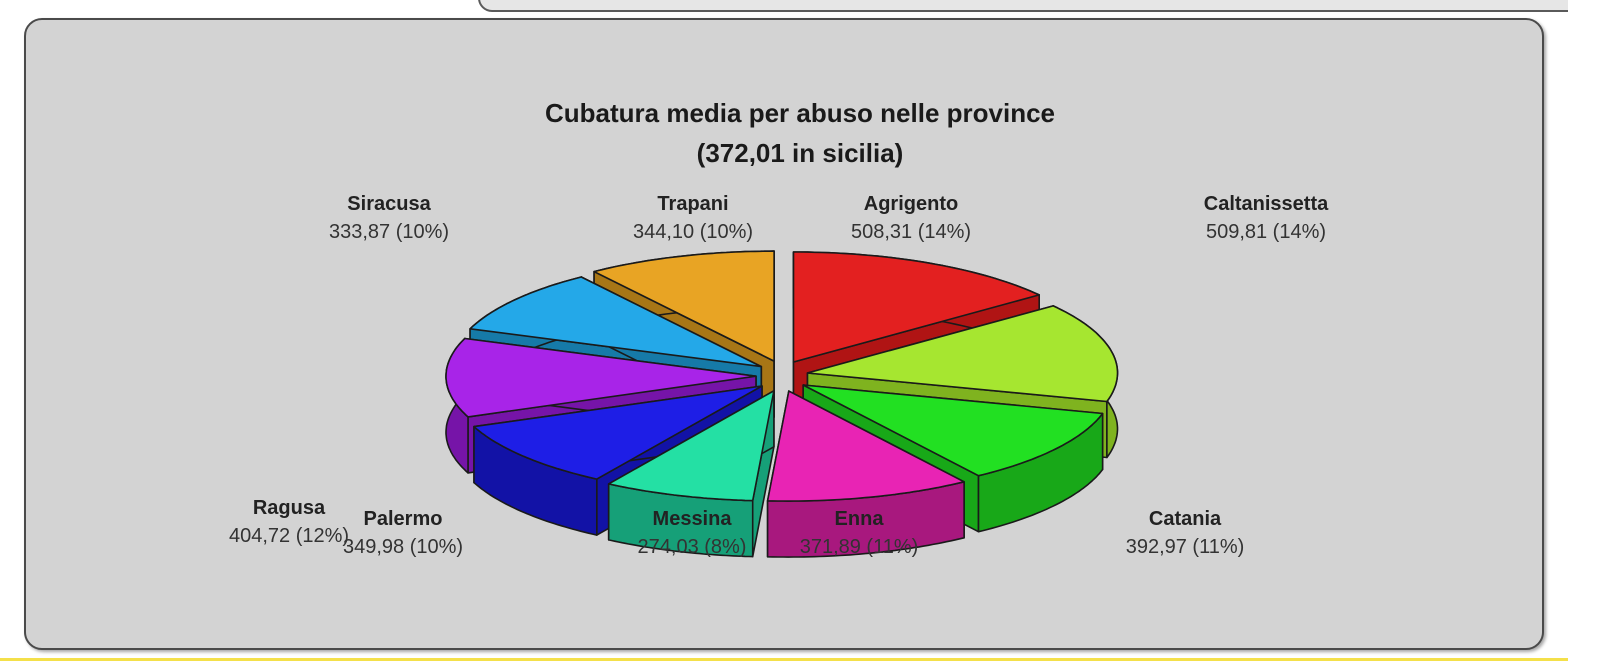  Describe the element at coordinates (800, 659) in the screenshot. I see `bottom-divider` at that location.